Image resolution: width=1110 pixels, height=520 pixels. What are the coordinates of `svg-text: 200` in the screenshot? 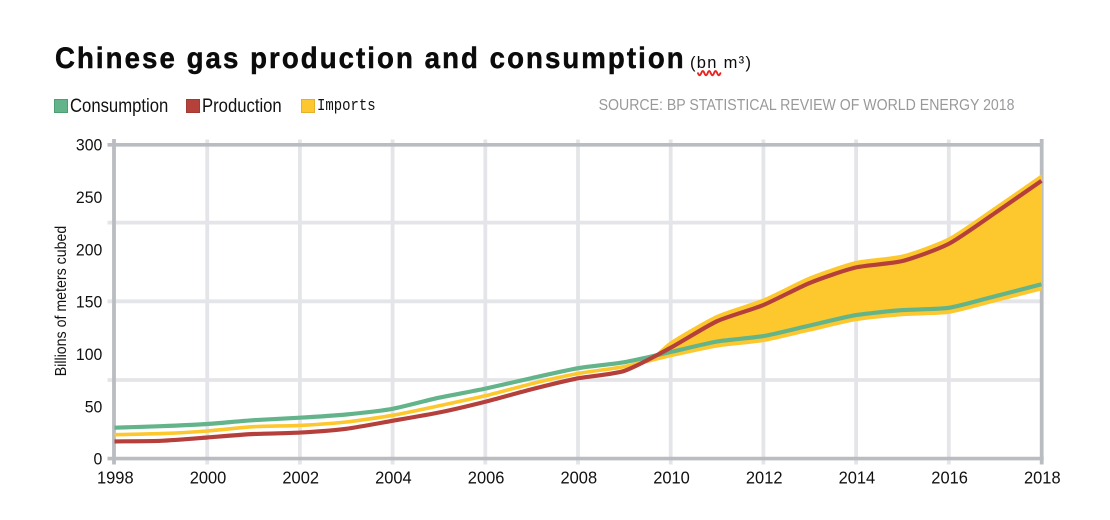 It's located at (89, 249).